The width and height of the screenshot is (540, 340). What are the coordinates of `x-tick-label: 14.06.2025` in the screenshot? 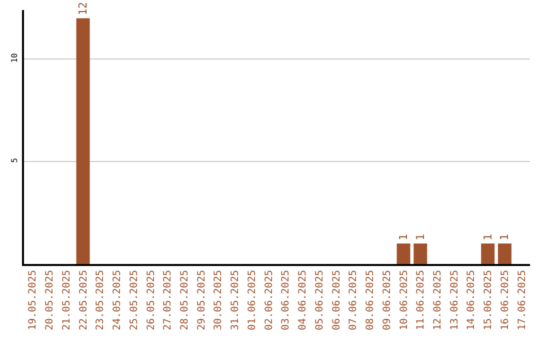 It's located at (472, 300).